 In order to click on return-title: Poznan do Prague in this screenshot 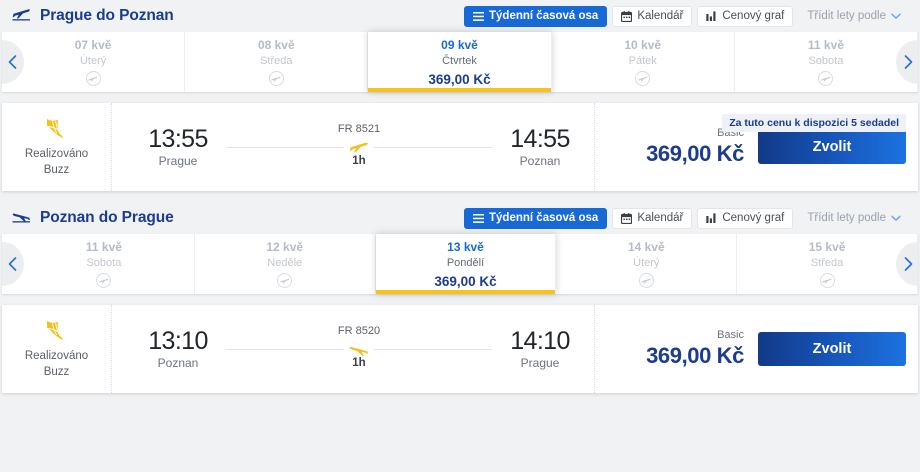, I will do `click(93, 218)`.